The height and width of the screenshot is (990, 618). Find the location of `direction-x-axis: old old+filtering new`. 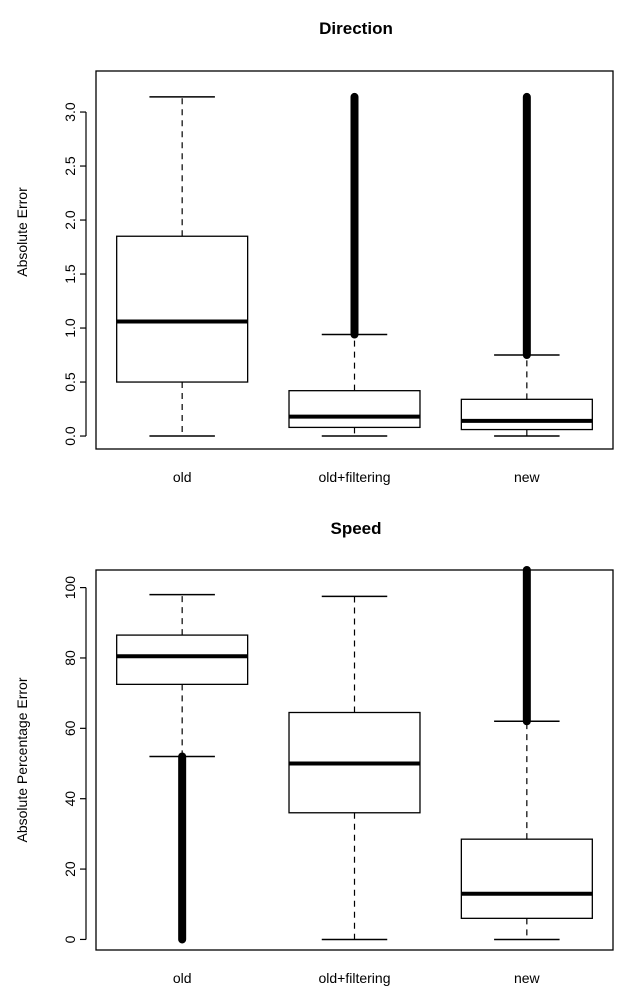

direction-x-axis: old old+filtering new is located at coordinates (357, 477).